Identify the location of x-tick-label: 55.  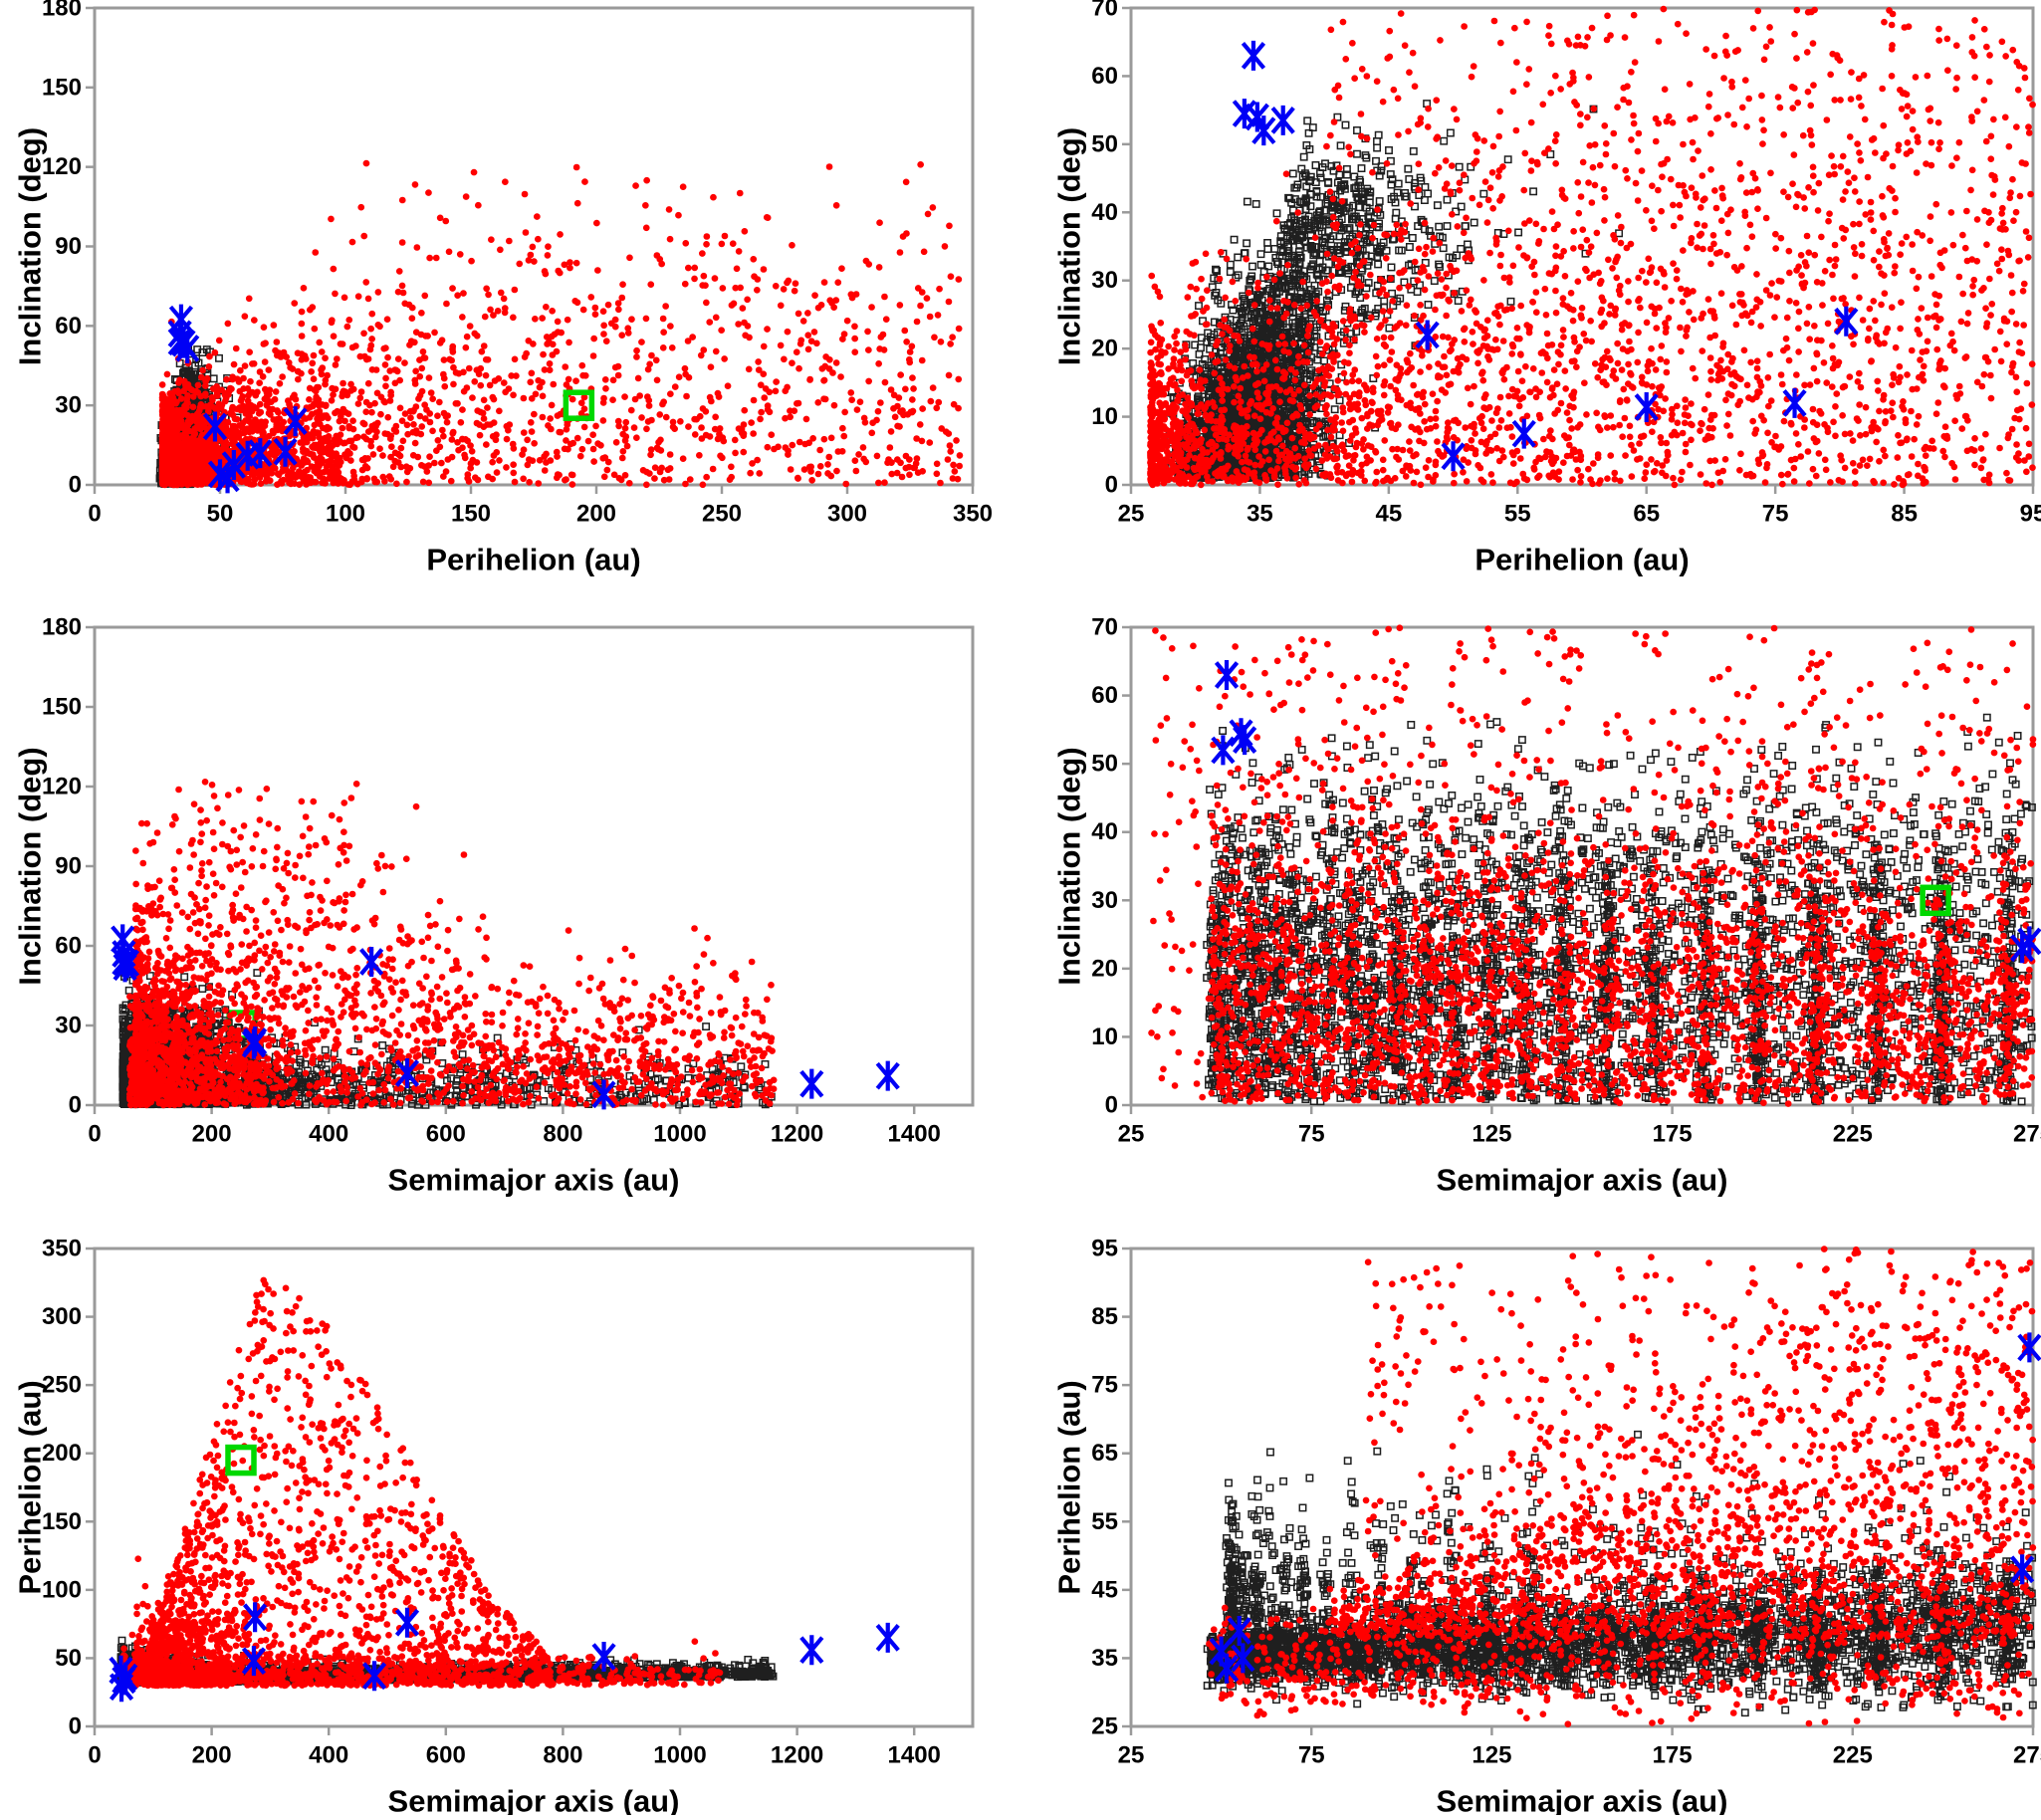
(1517, 514).